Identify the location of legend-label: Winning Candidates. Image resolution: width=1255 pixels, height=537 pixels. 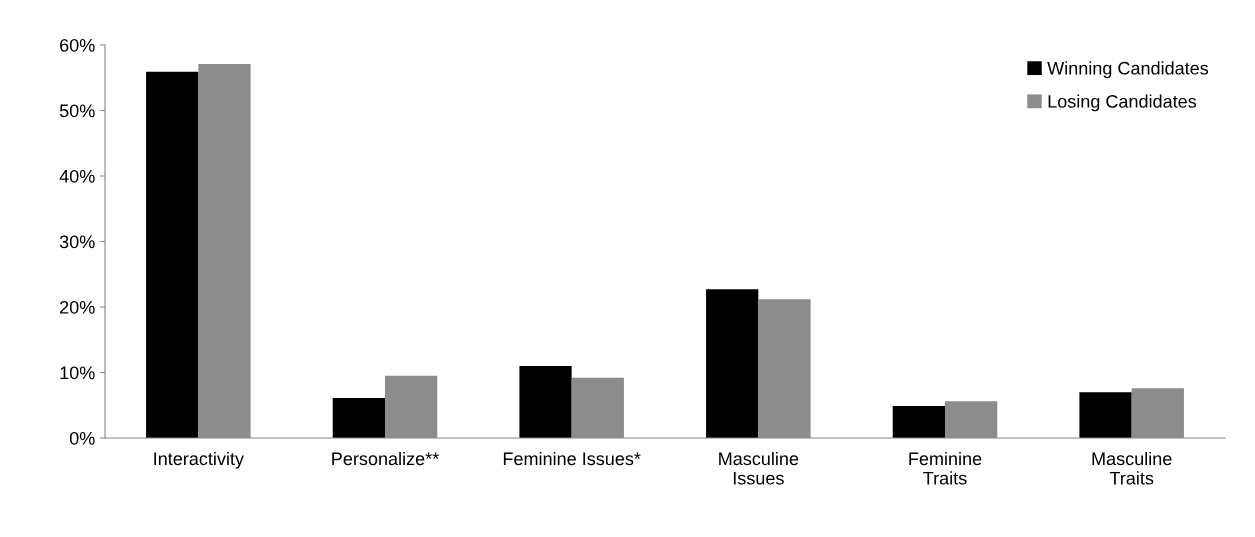
(1128, 70).